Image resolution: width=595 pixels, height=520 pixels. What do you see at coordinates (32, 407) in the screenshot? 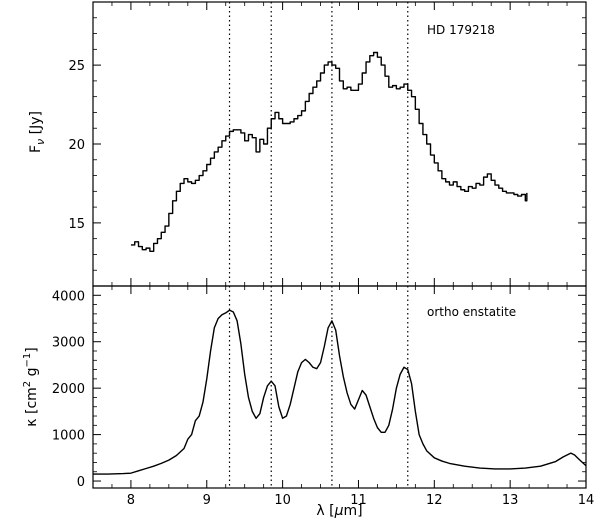
I see `bottom-y-axis-label-main: κ [cm` at bounding box center [32, 407].